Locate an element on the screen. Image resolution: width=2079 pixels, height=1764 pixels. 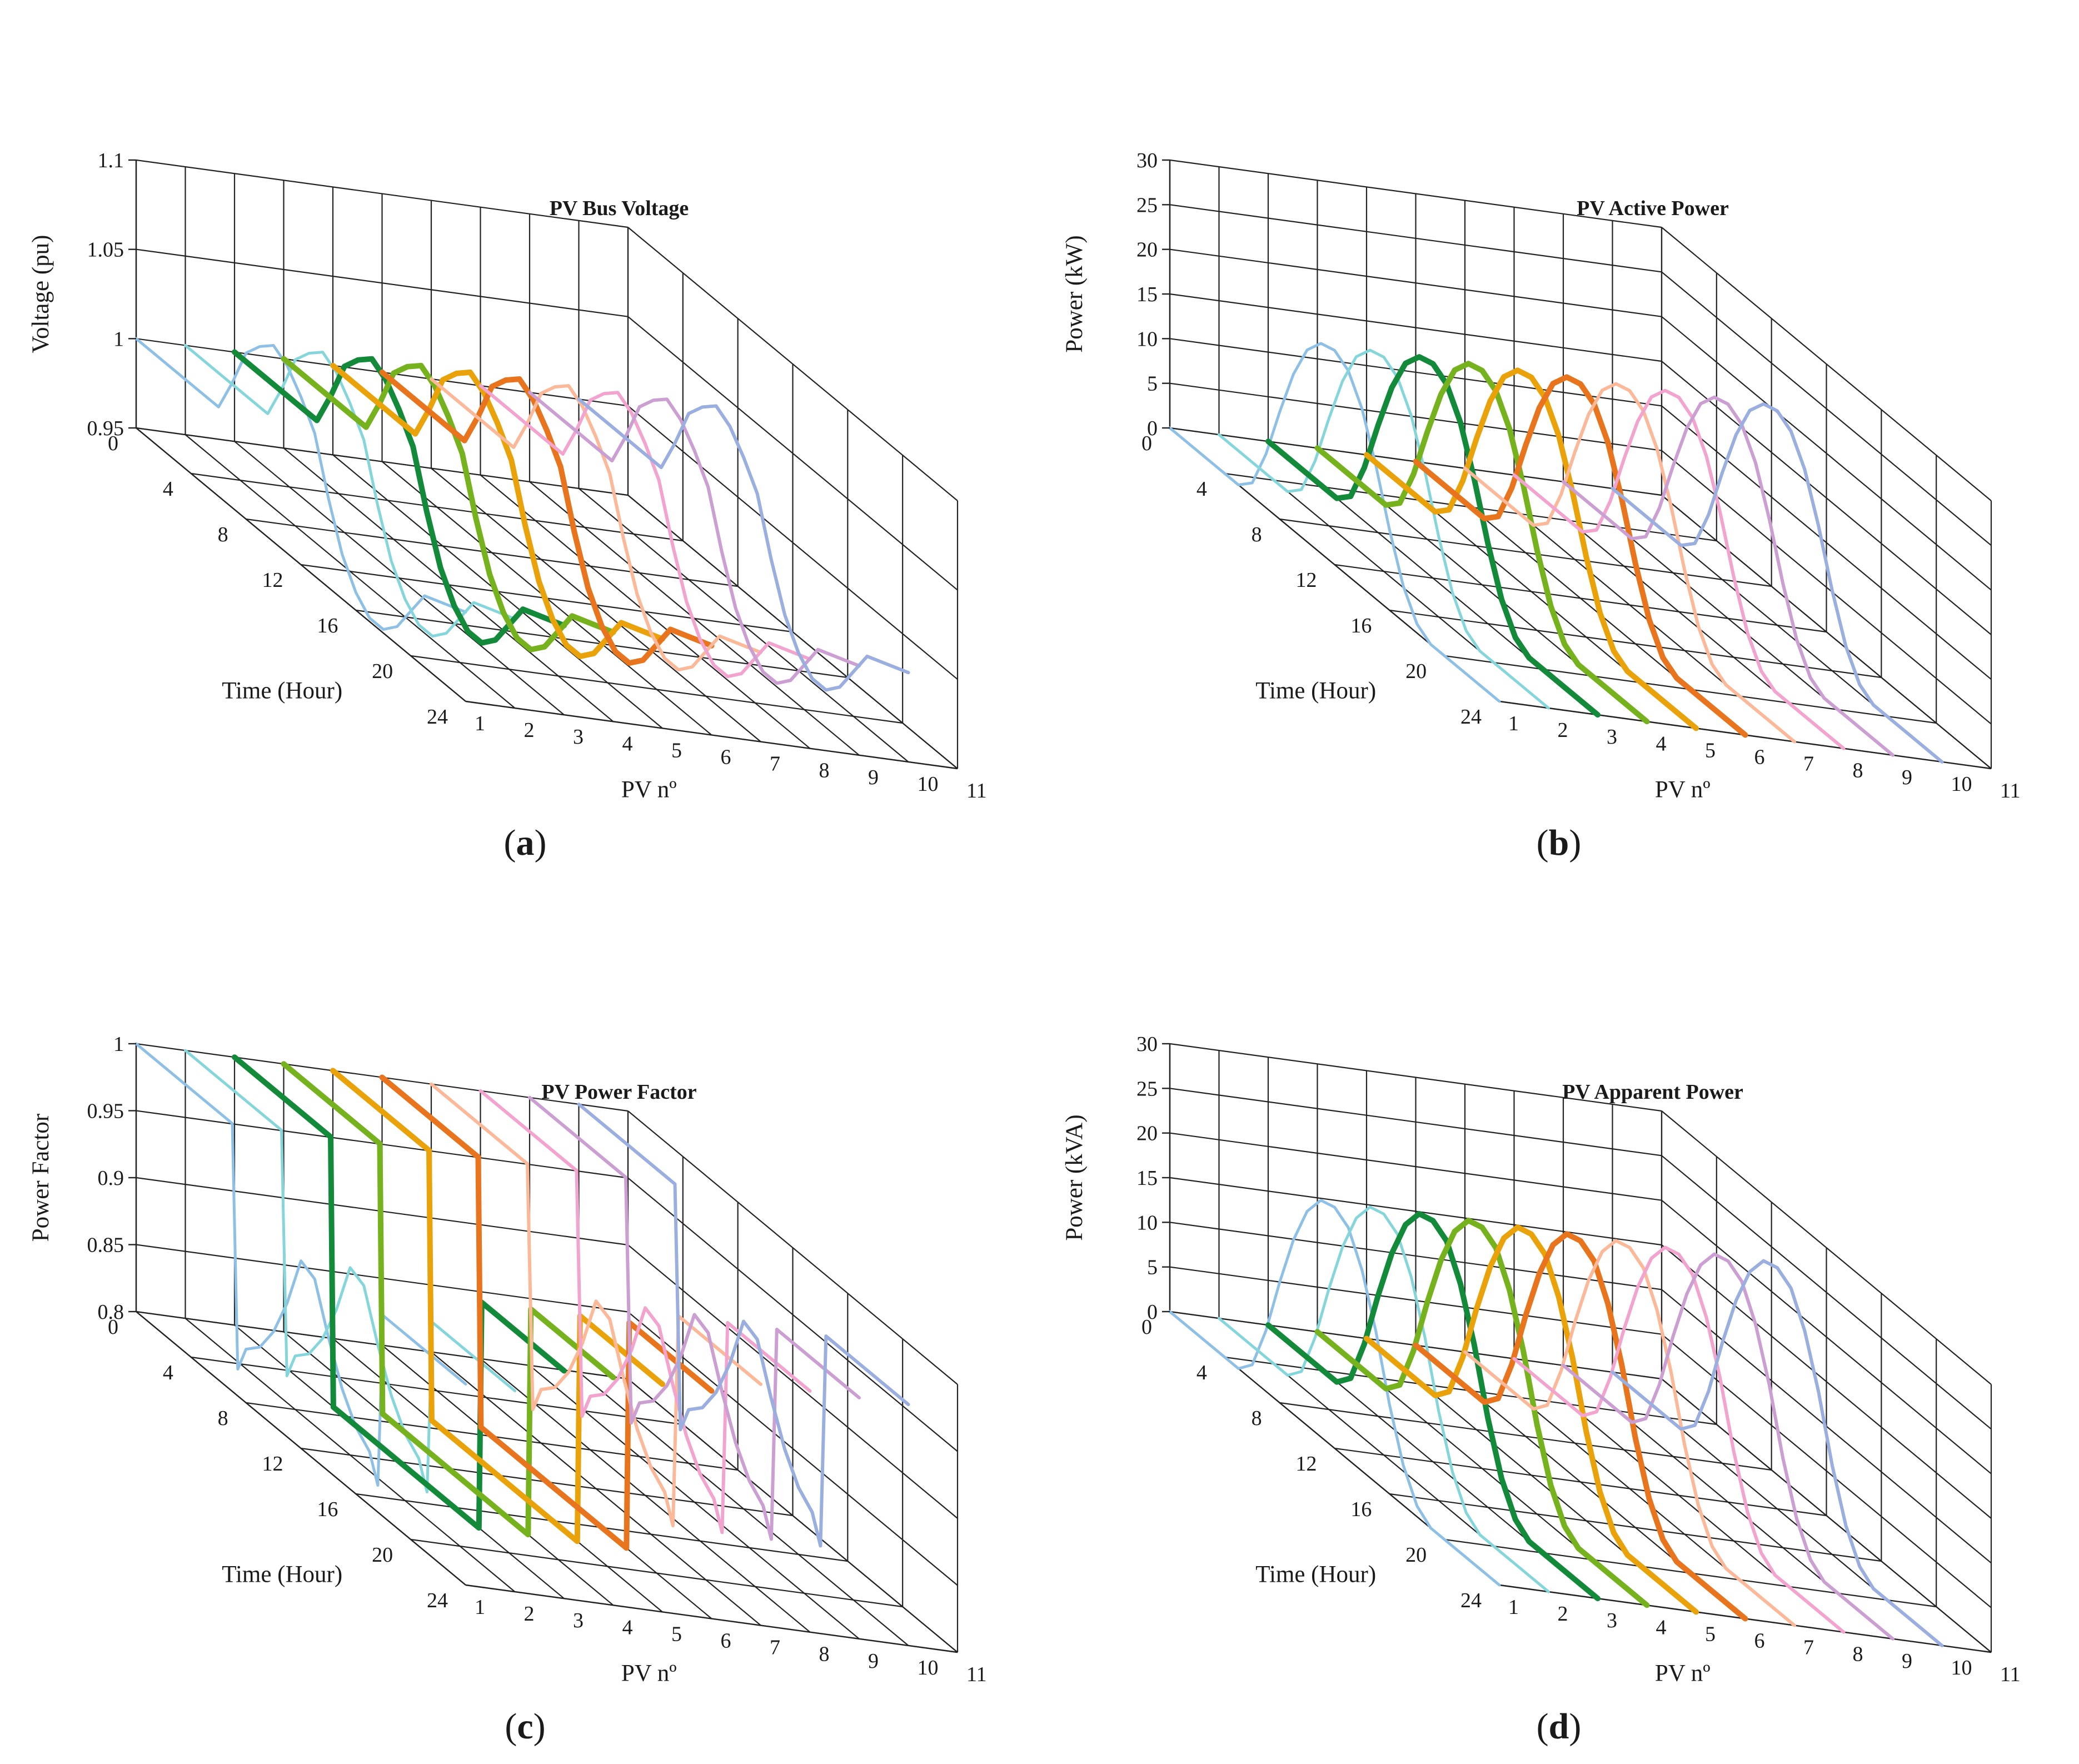
x-axis-label: Time (Hour) is located at coordinates (282, 690).